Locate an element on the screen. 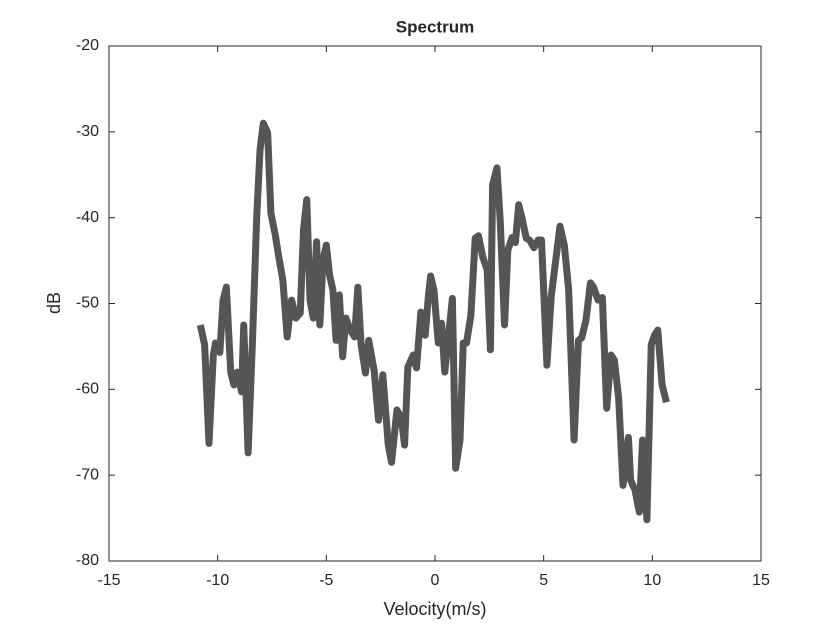 The height and width of the screenshot is (635, 840). x-tick-label: -15 is located at coordinates (108, 580).